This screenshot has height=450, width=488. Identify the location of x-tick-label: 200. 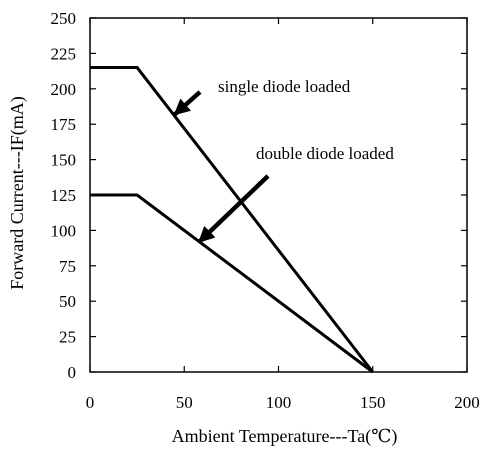
(467, 402).